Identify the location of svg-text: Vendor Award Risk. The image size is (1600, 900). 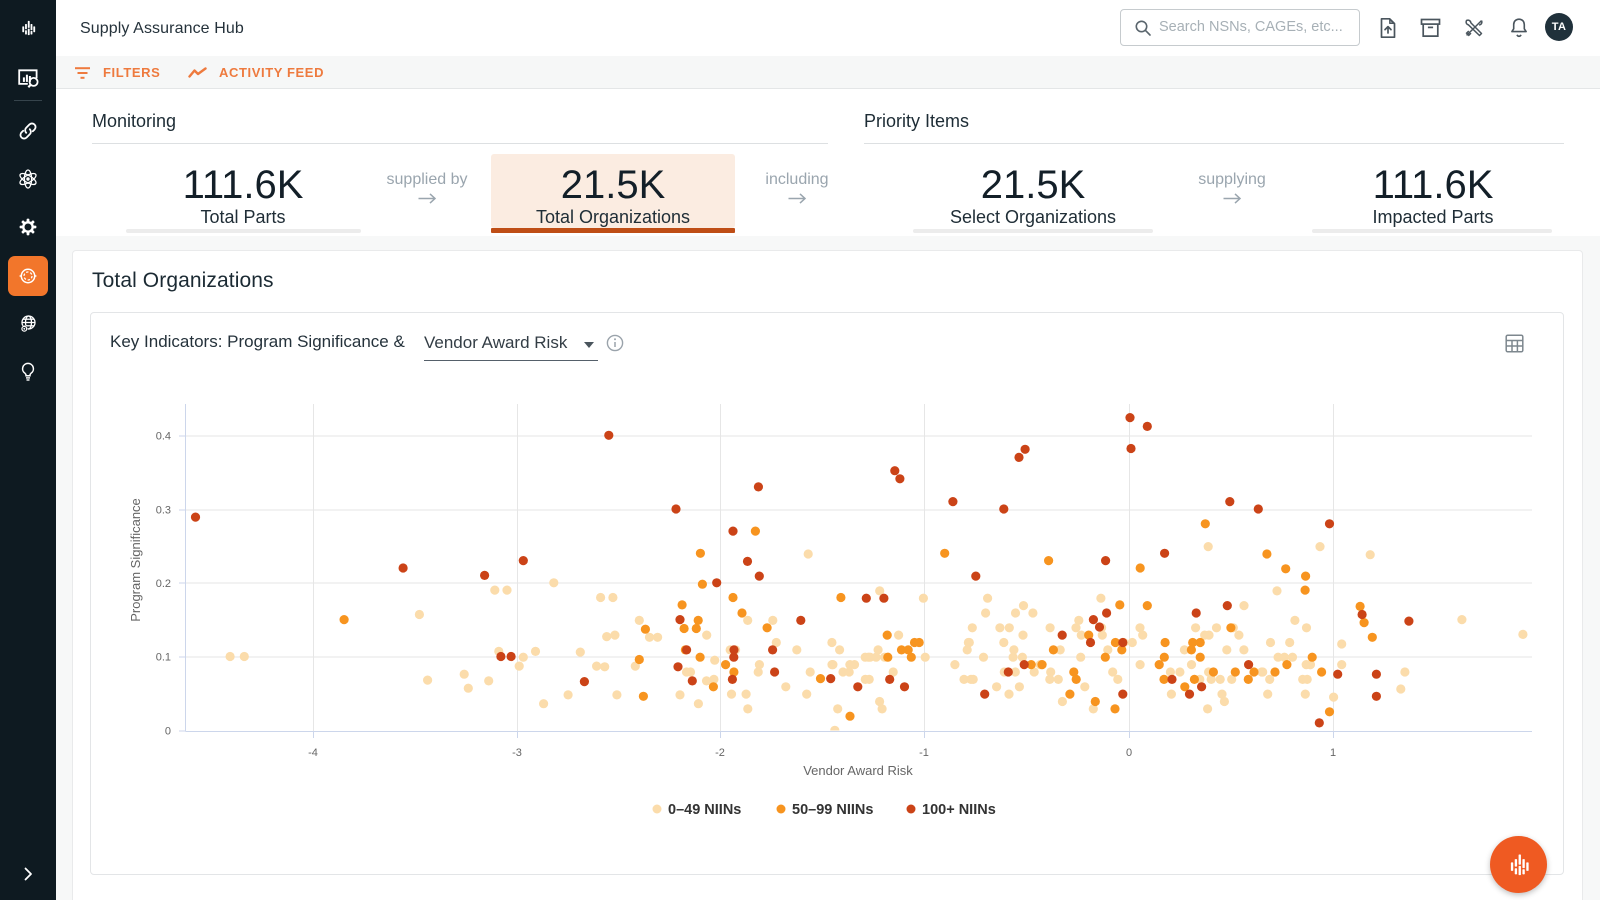
(858, 770).